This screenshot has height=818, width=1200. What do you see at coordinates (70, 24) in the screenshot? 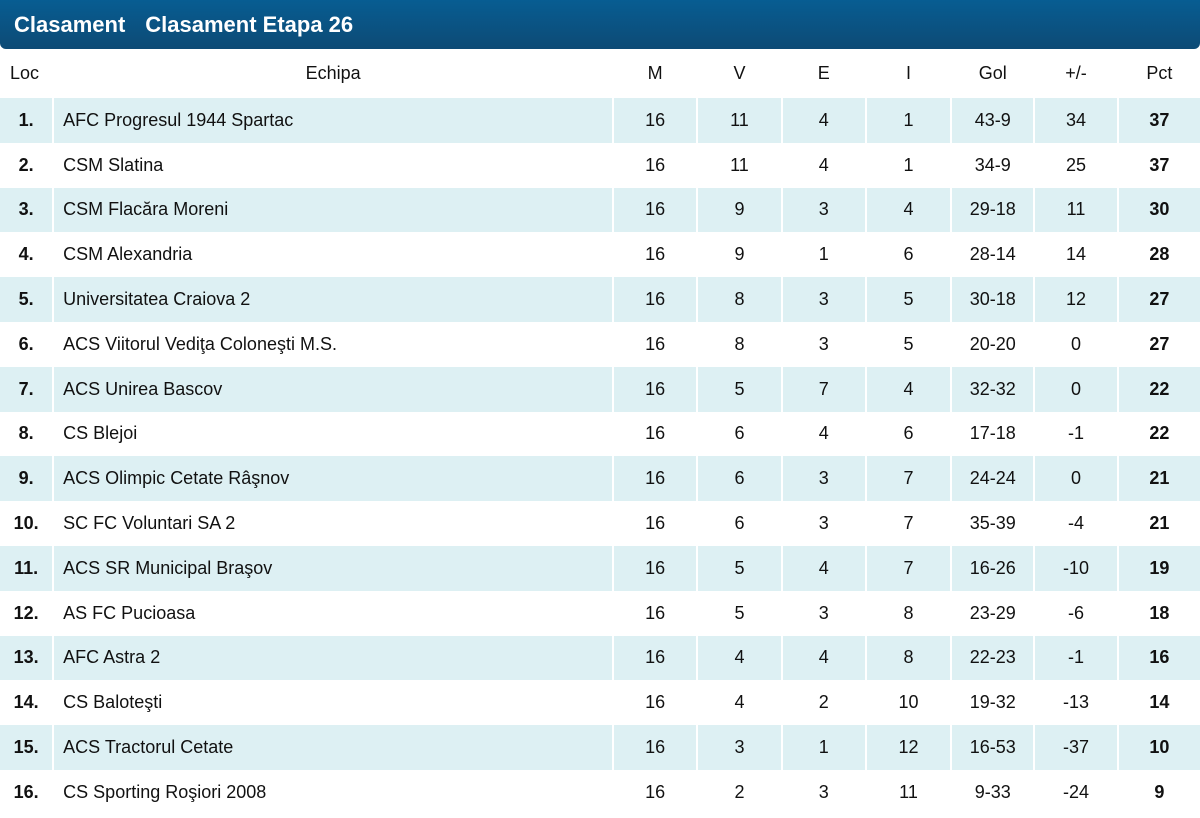
I see `tab-clasament: Clasament` at bounding box center [70, 24].